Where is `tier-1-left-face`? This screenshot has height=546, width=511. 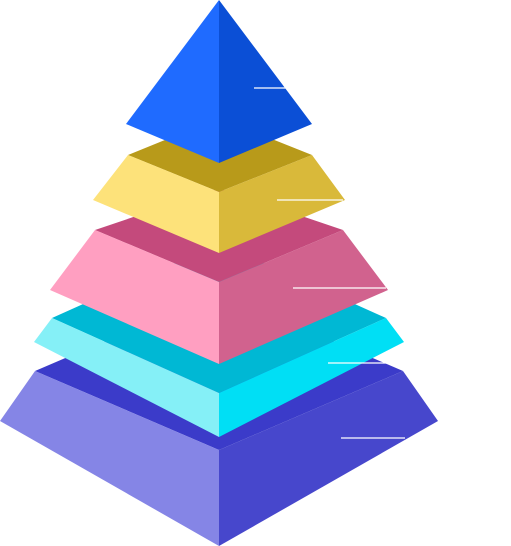
tier-1-left-face is located at coordinates (172, 81).